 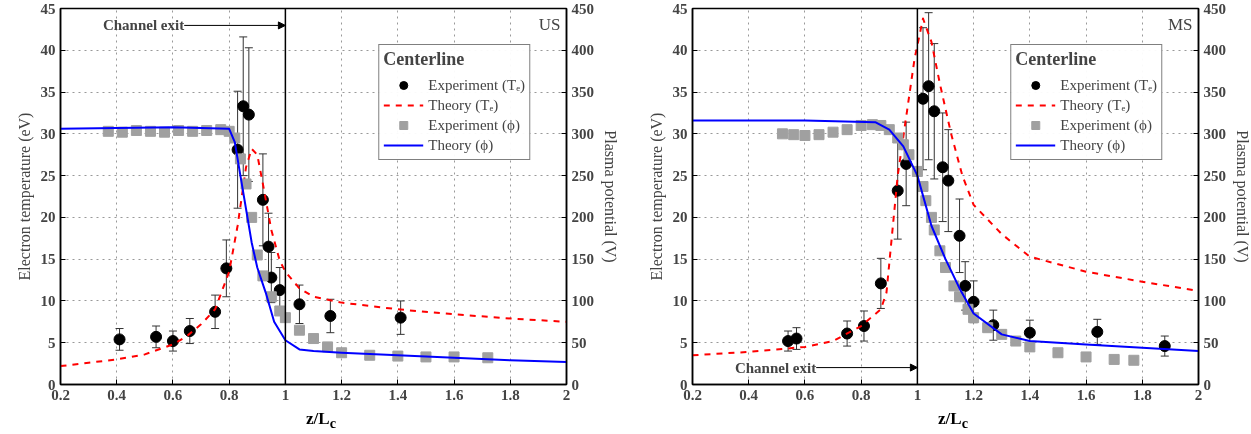 What do you see at coordinates (1207, 384) in the screenshot?
I see `y2-tick-label: 0` at bounding box center [1207, 384].